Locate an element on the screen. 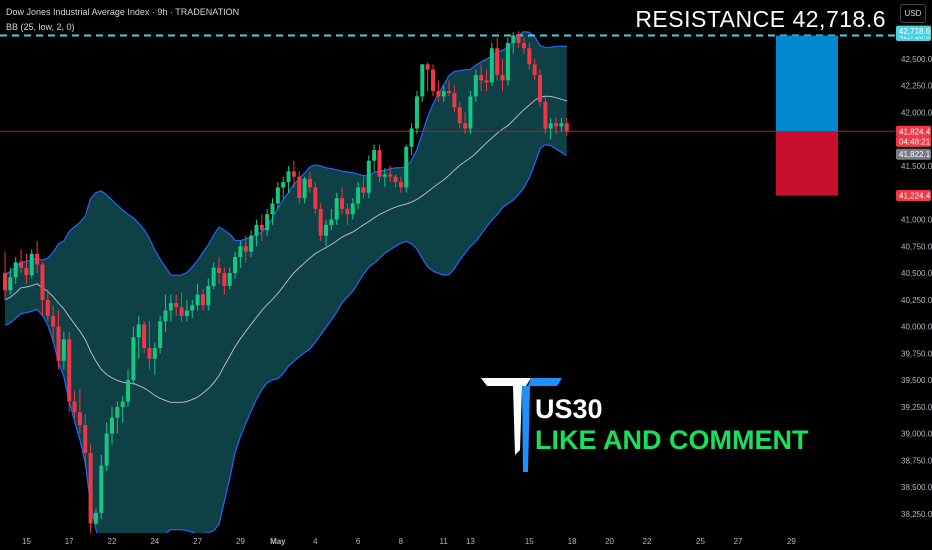  time-tick-label: 18 is located at coordinates (572, 541).